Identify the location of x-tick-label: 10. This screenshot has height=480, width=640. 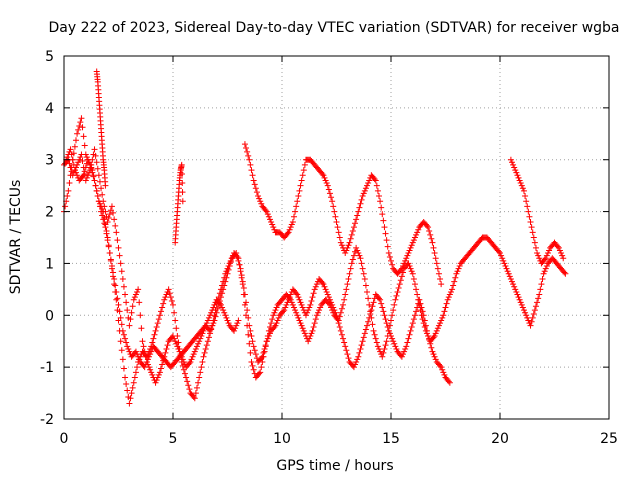
(282, 439).